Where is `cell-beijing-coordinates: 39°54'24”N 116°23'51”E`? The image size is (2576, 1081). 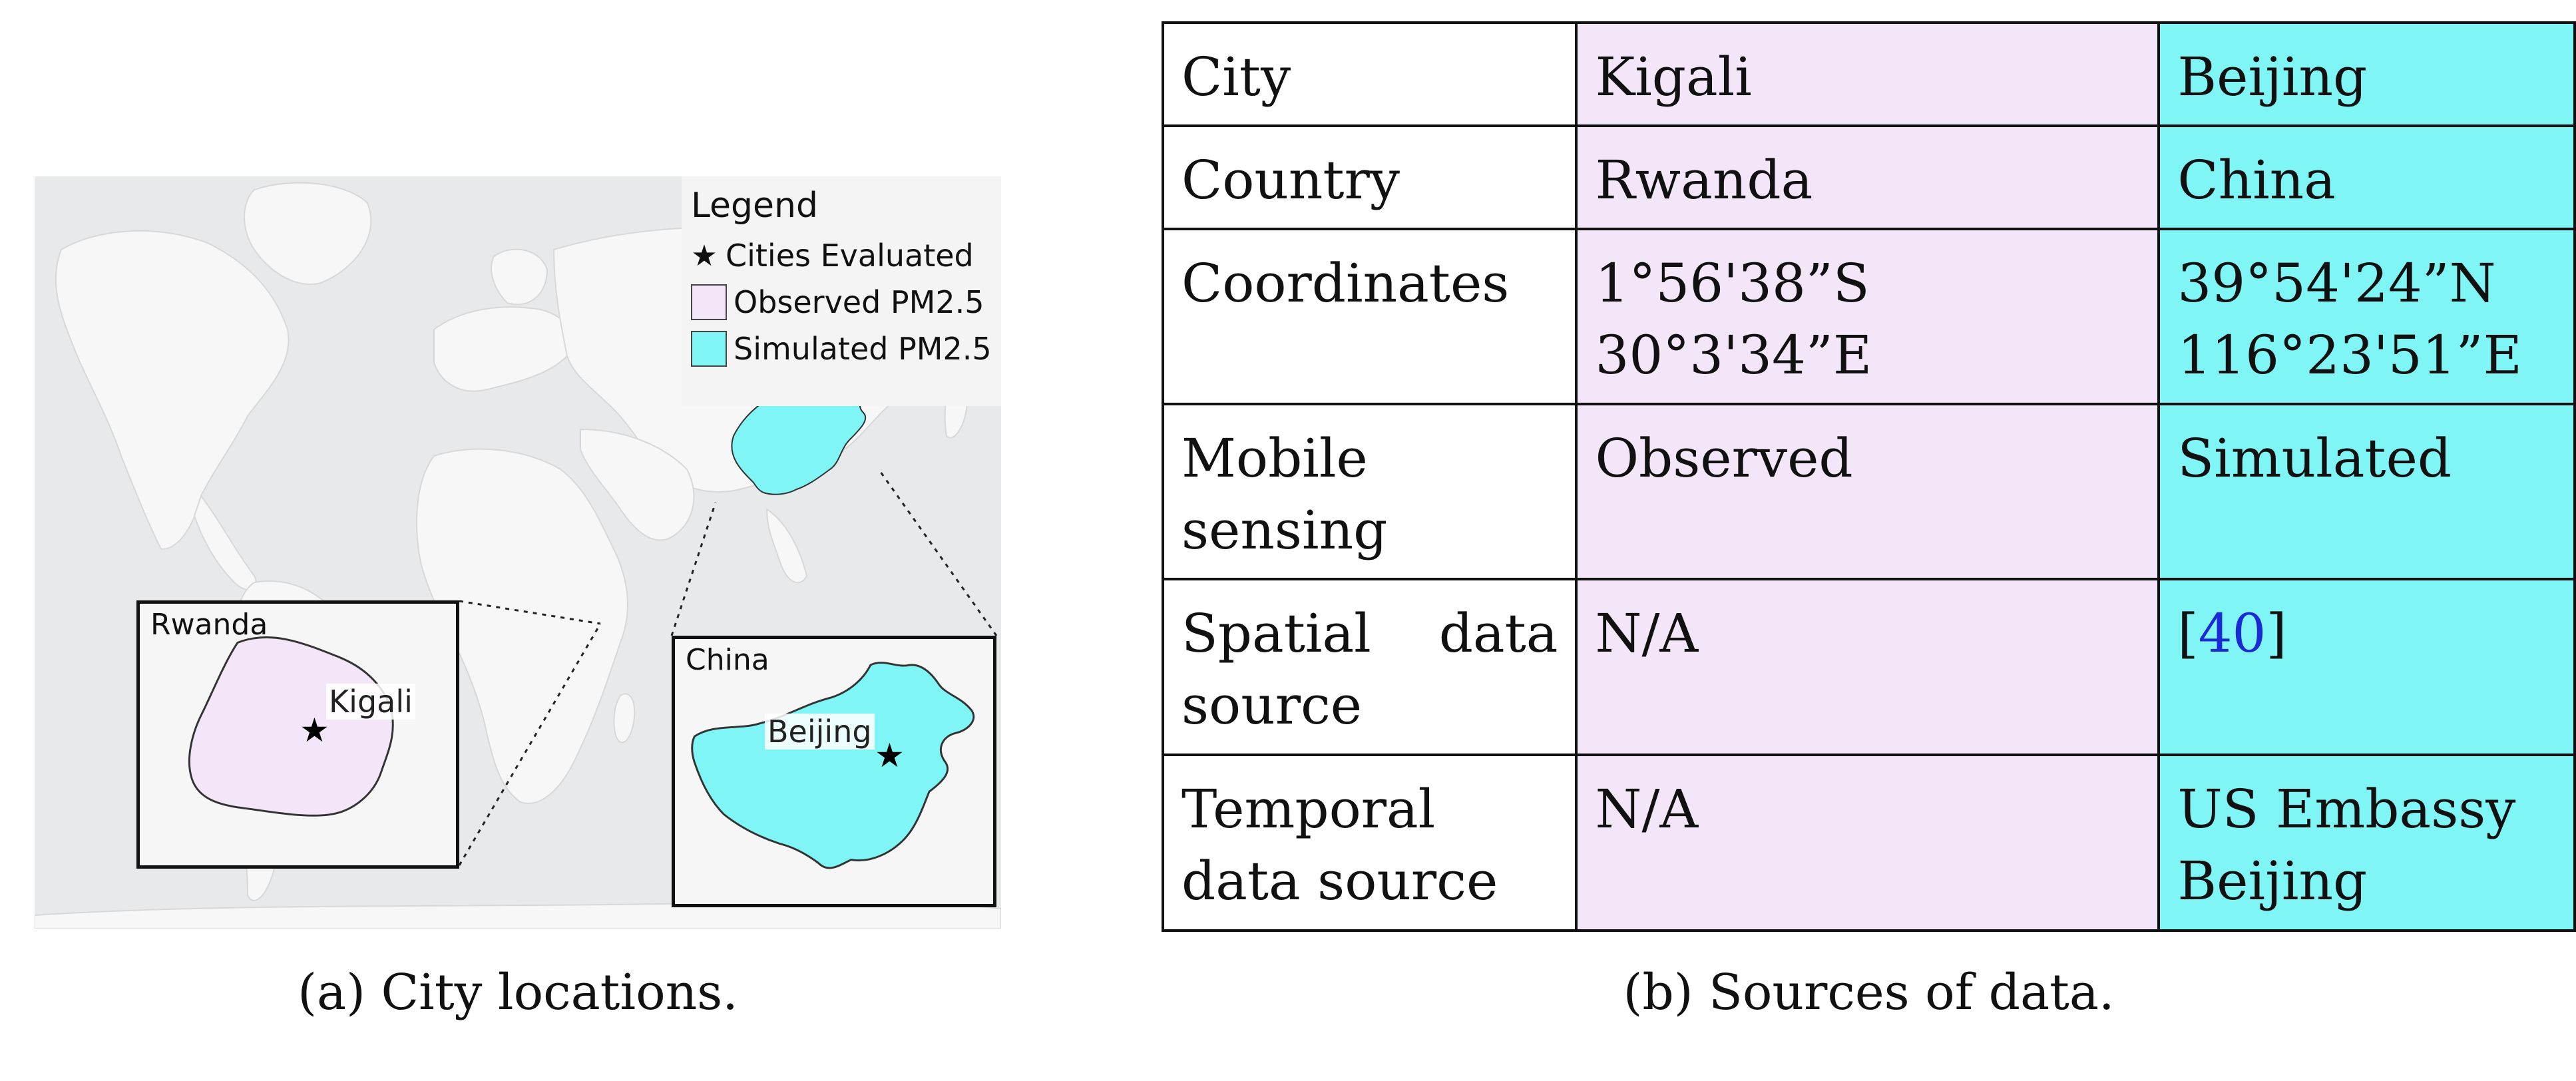 cell-beijing-coordinates: 39°54'24”N 116°23'51”E is located at coordinates (2366, 316).